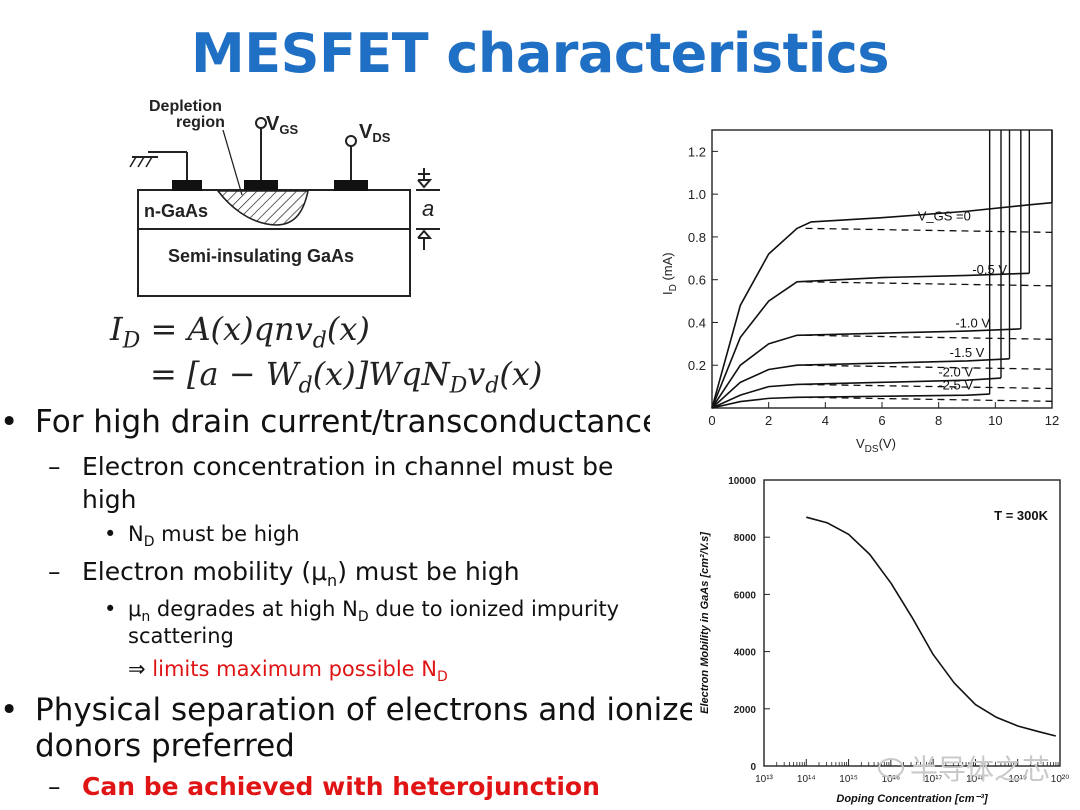 The image size is (1080, 810). I want to click on y-tick-label: 0.8, so click(697, 237).